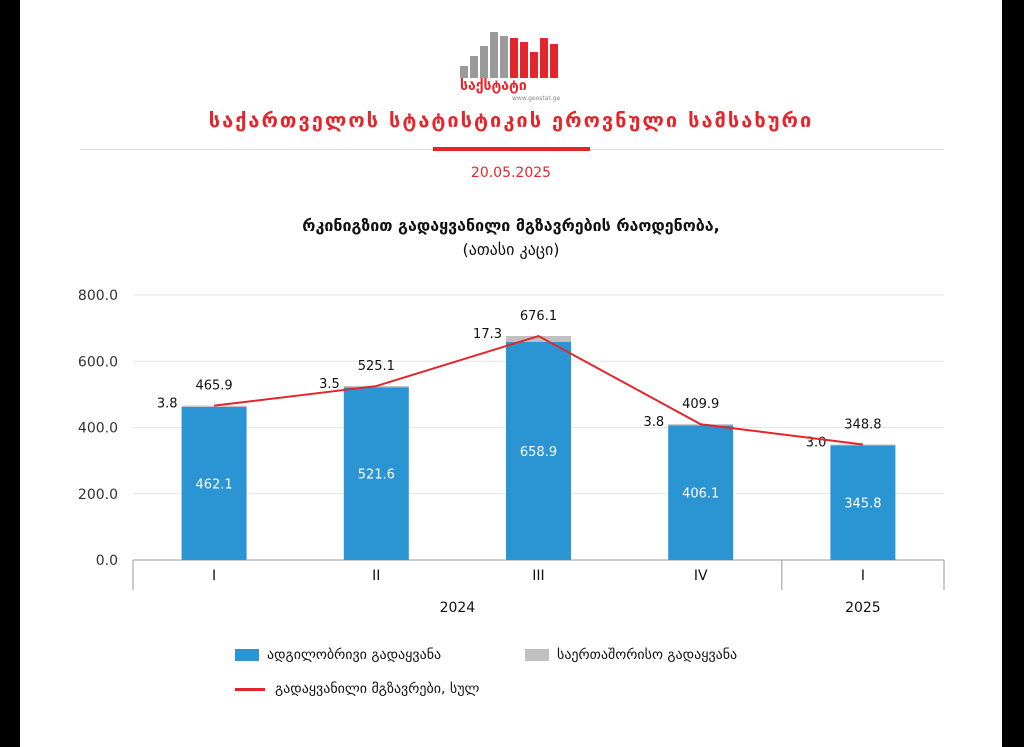  I want to click on logo-text: საქსტატი, so click(493, 86).